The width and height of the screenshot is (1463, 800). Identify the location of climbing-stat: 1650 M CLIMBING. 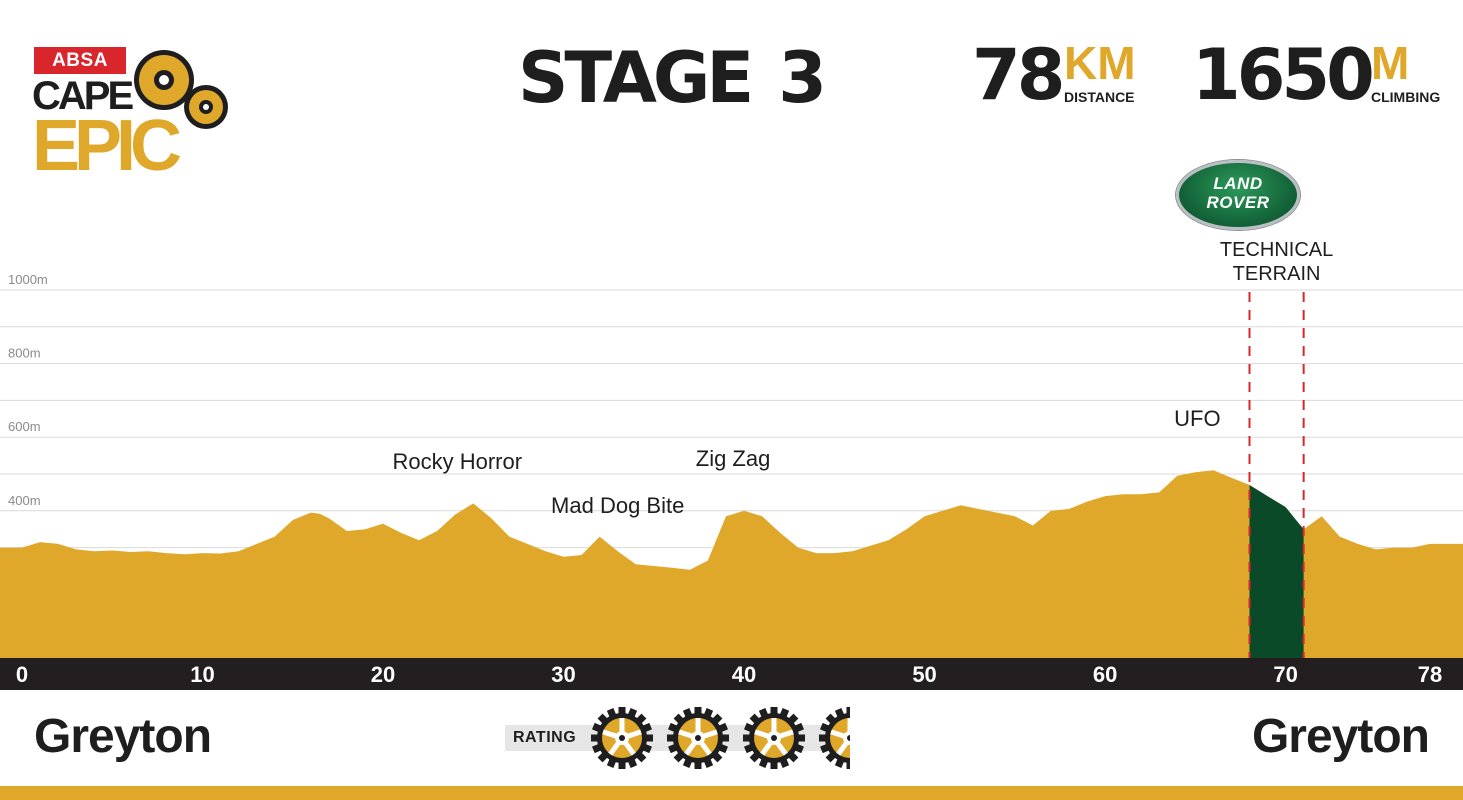
(1322, 75).